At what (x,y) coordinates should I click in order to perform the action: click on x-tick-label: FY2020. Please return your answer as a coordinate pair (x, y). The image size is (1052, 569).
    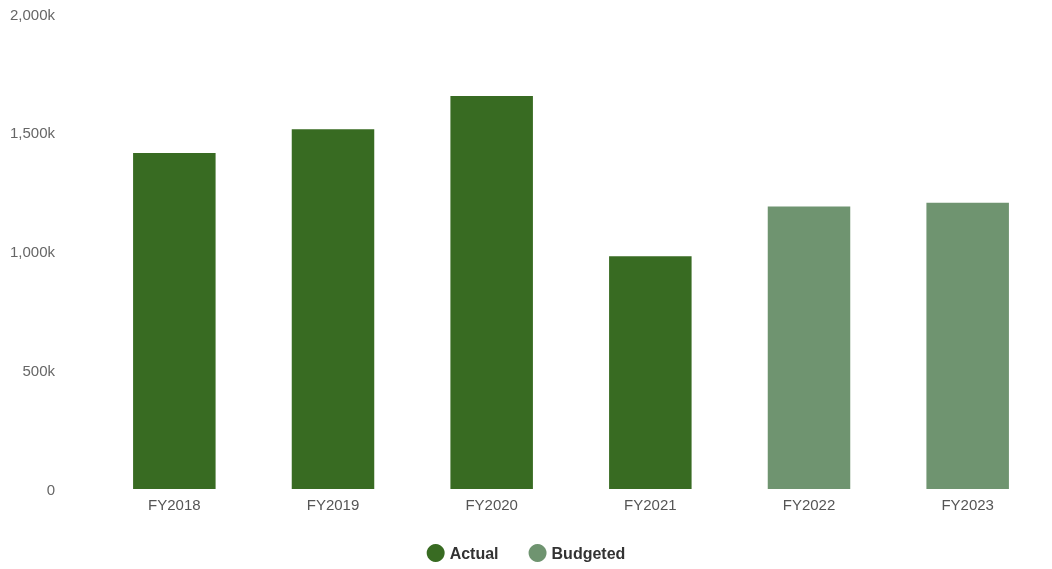
    Looking at the image, I should click on (491, 504).